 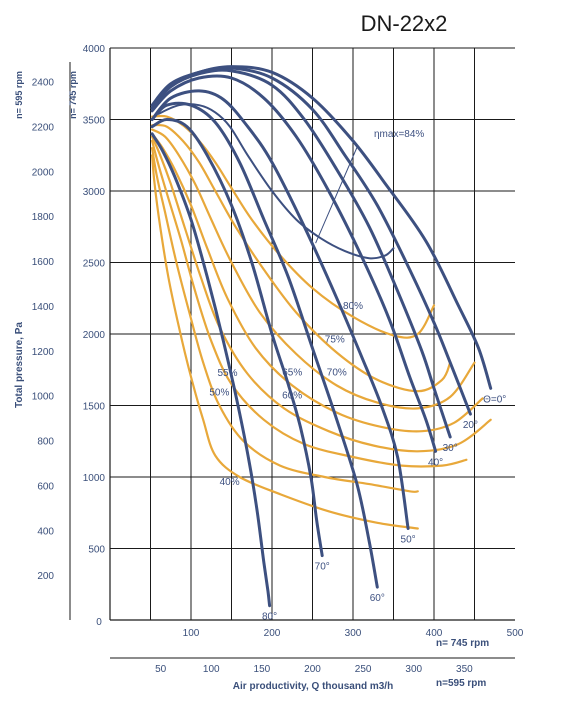 What do you see at coordinates (312, 669) in the screenshot?
I see `x-secondary-tick-label: 200` at bounding box center [312, 669].